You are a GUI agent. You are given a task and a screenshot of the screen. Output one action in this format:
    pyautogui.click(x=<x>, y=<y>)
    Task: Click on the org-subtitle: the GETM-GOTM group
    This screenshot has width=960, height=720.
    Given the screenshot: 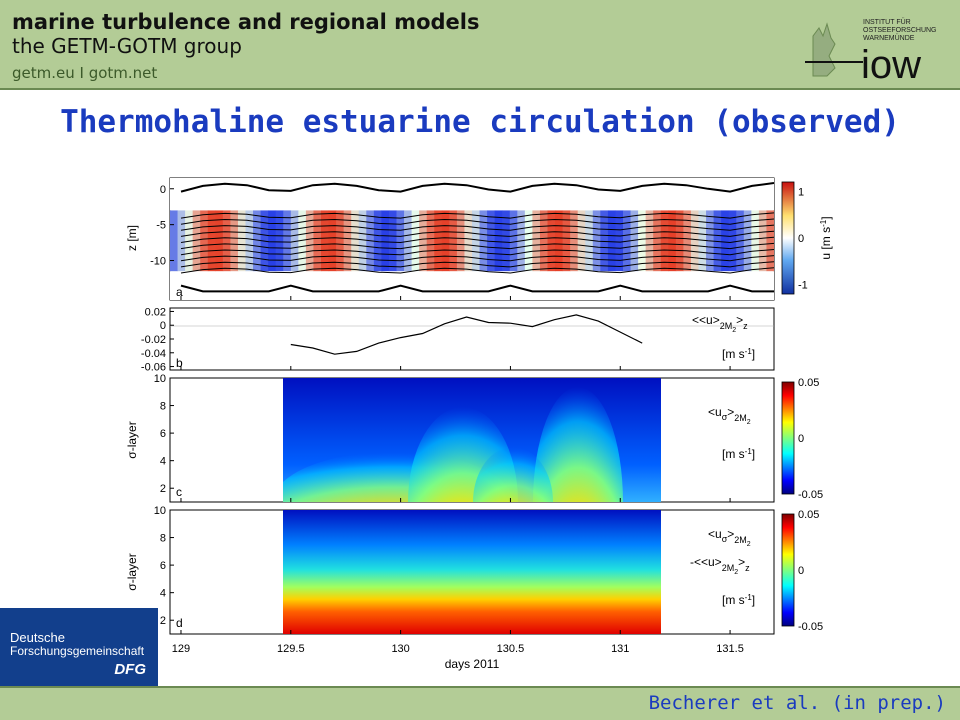 What is the action you would take?
    pyautogui.click(x=127, y=46)
    